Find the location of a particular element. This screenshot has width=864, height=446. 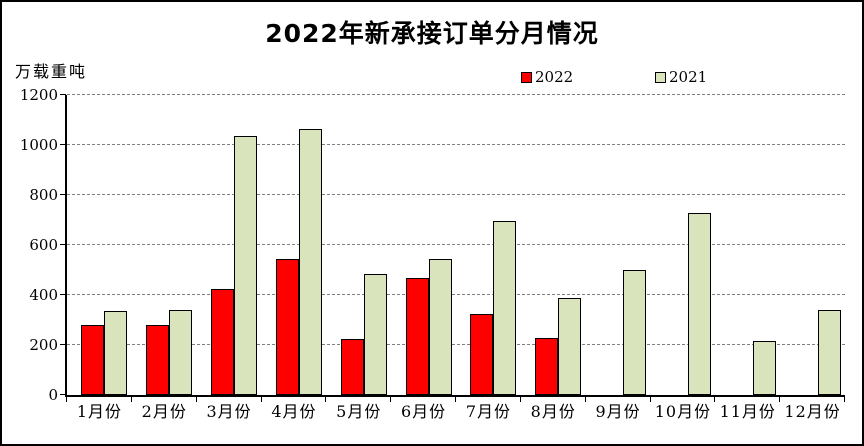

bar-2022-5月份 is located at coordinates (352, 366).